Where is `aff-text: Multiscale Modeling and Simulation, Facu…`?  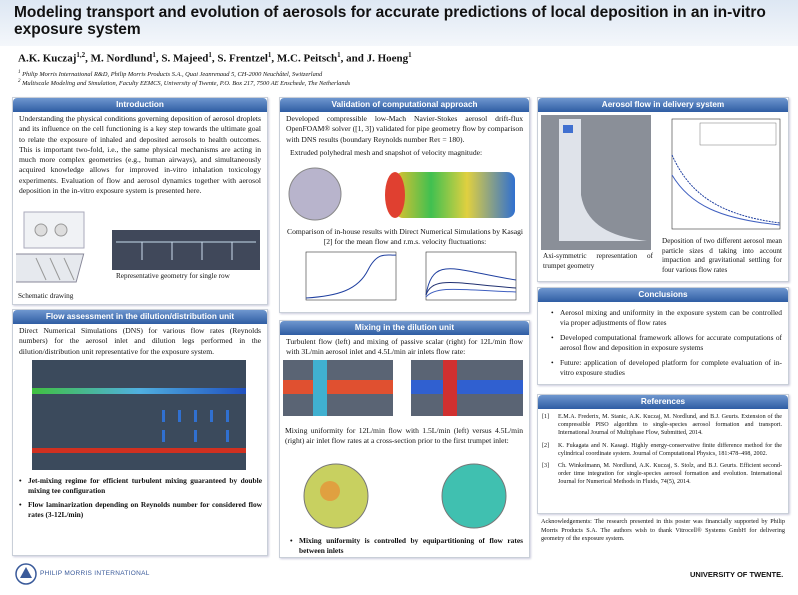 aff-text: Multiscale Modeling and Simulation, Facu… is located at coordinates (186, 84).